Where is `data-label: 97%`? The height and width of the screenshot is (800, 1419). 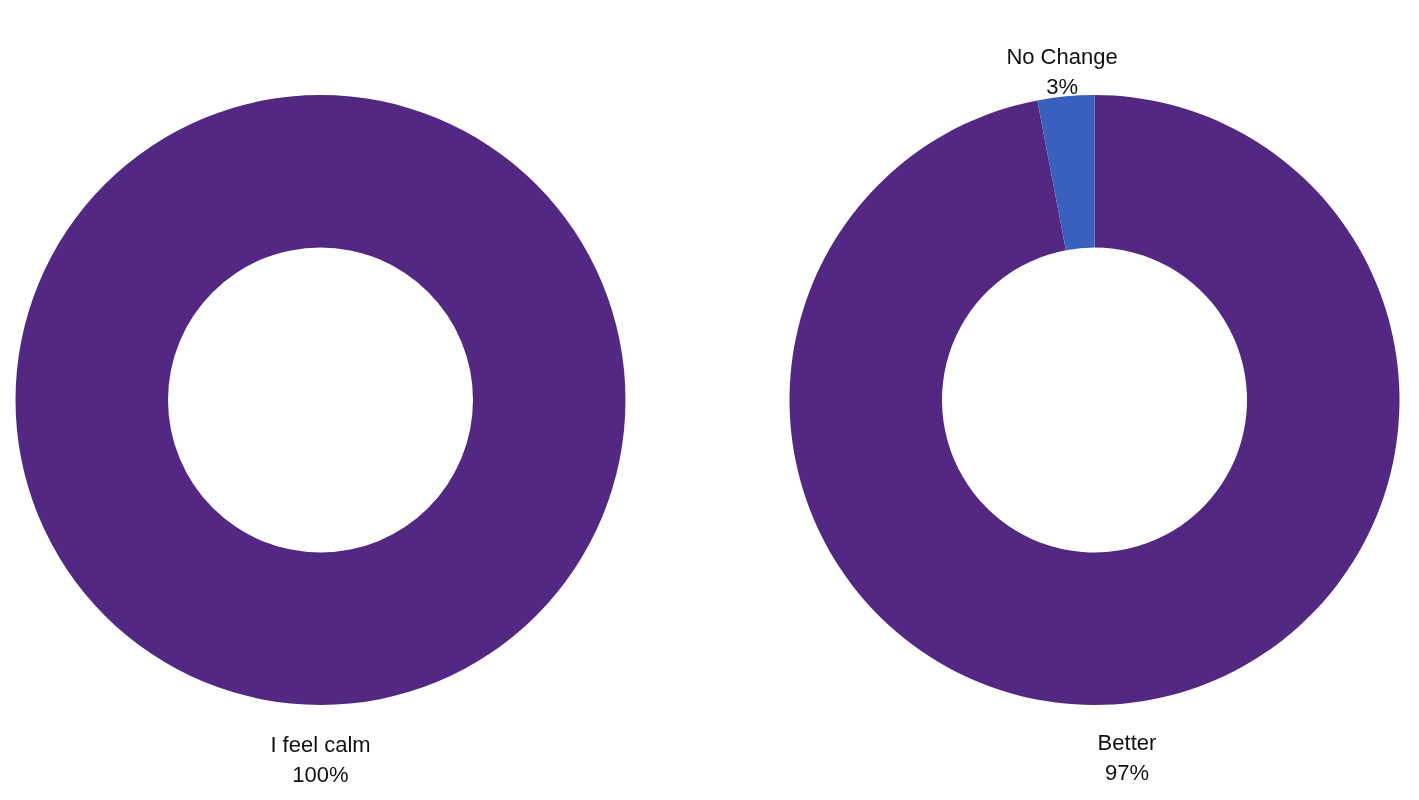
data-label: 97% is located at coordinates (1126, 773).